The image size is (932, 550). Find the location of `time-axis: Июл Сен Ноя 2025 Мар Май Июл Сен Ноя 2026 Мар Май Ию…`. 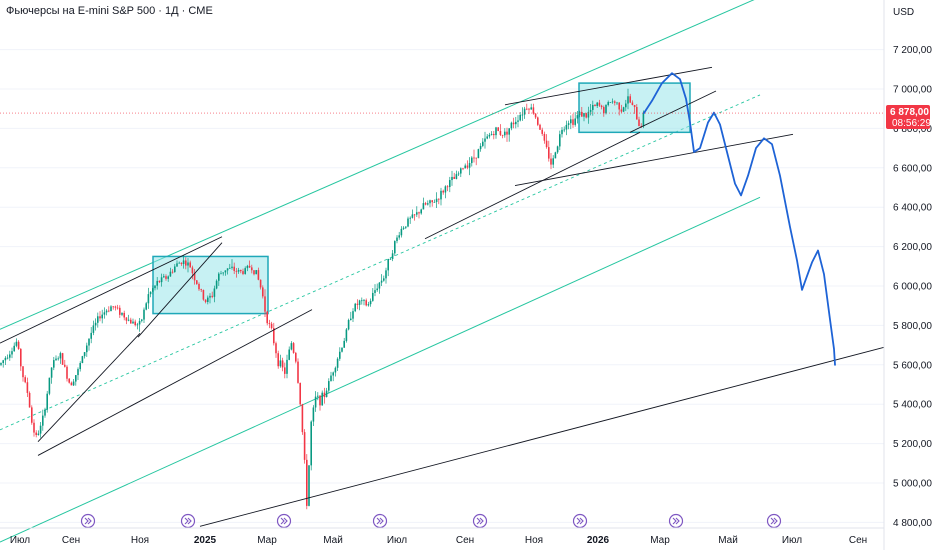

time-axis: Июл Сен Ноя 2025 Мар Май Июл Сен Ноя 2026 Мар Май Ию… is located at coordinates (438, 540).